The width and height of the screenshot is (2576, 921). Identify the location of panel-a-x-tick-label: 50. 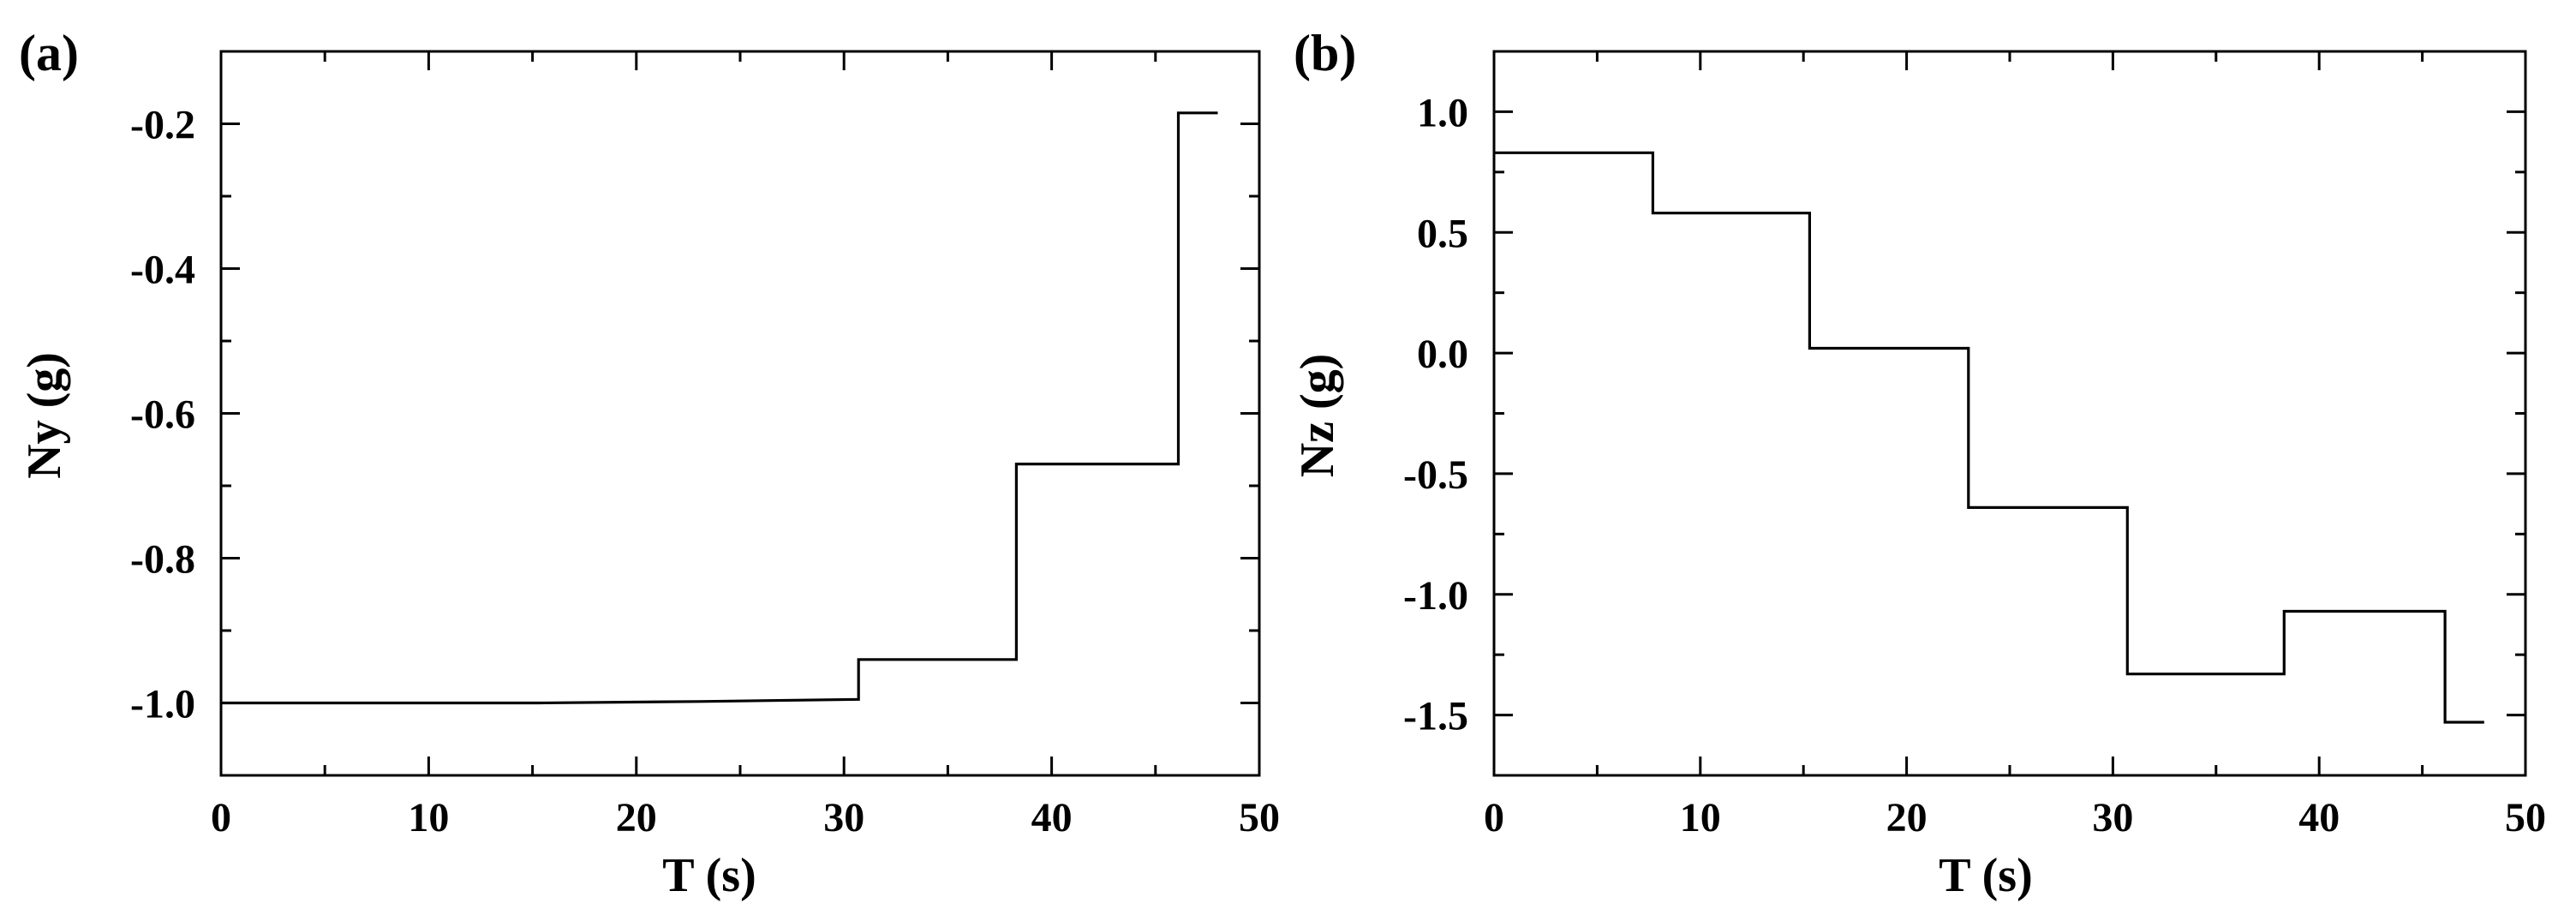
(1259, 817).